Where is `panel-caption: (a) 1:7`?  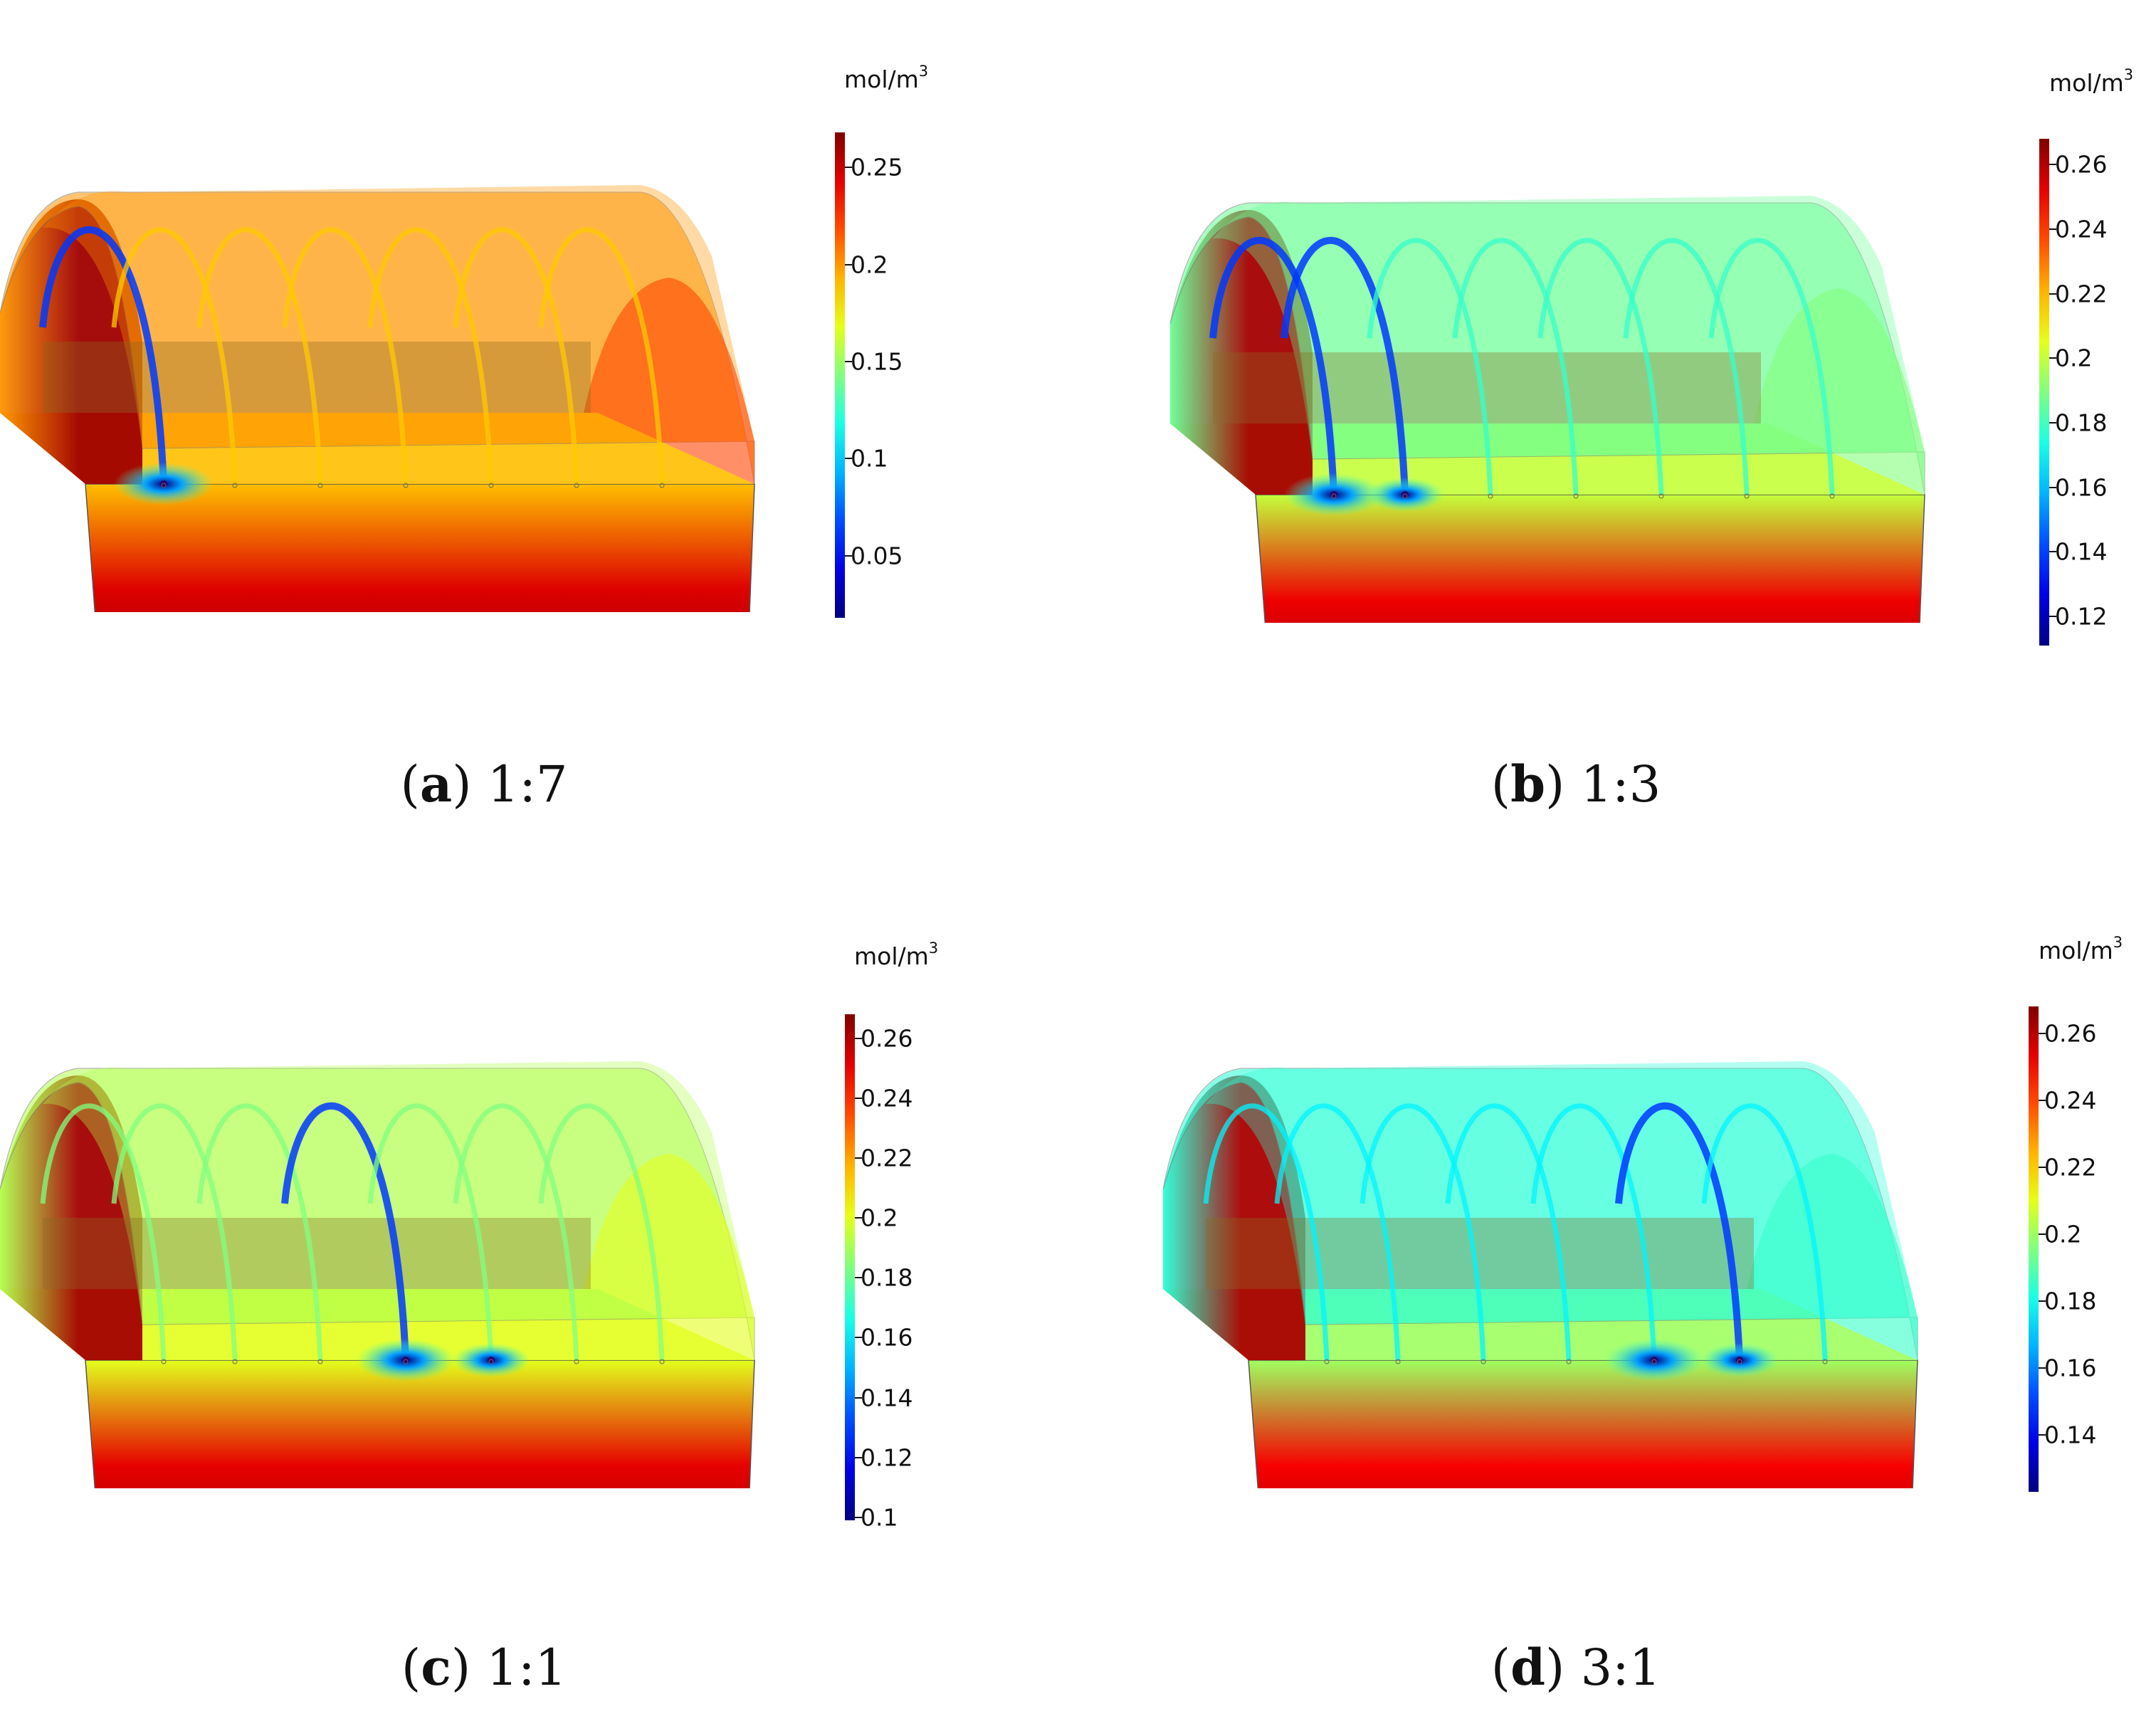 panel-caption: (a) 1:7 is located at coordinates (484, 784).